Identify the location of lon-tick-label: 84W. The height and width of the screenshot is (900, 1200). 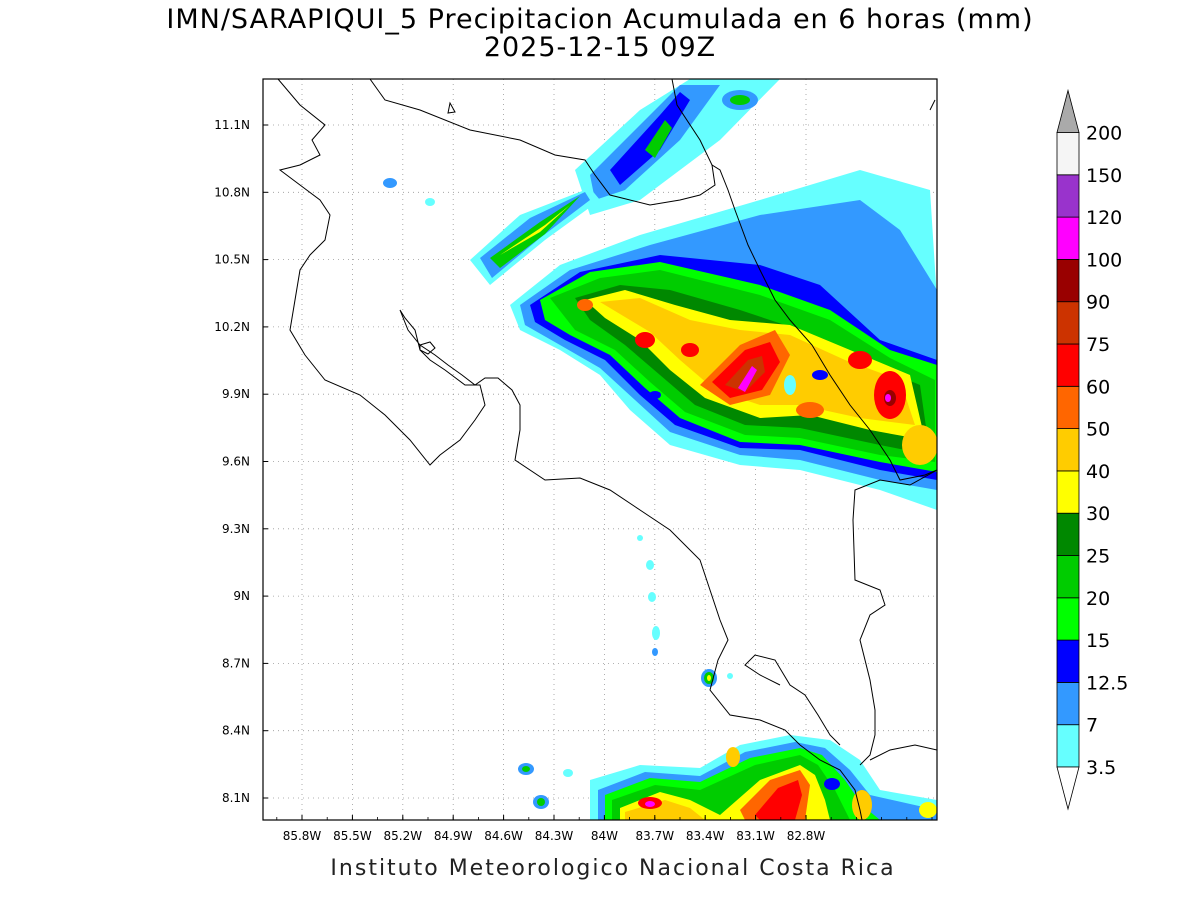
(604, 836).